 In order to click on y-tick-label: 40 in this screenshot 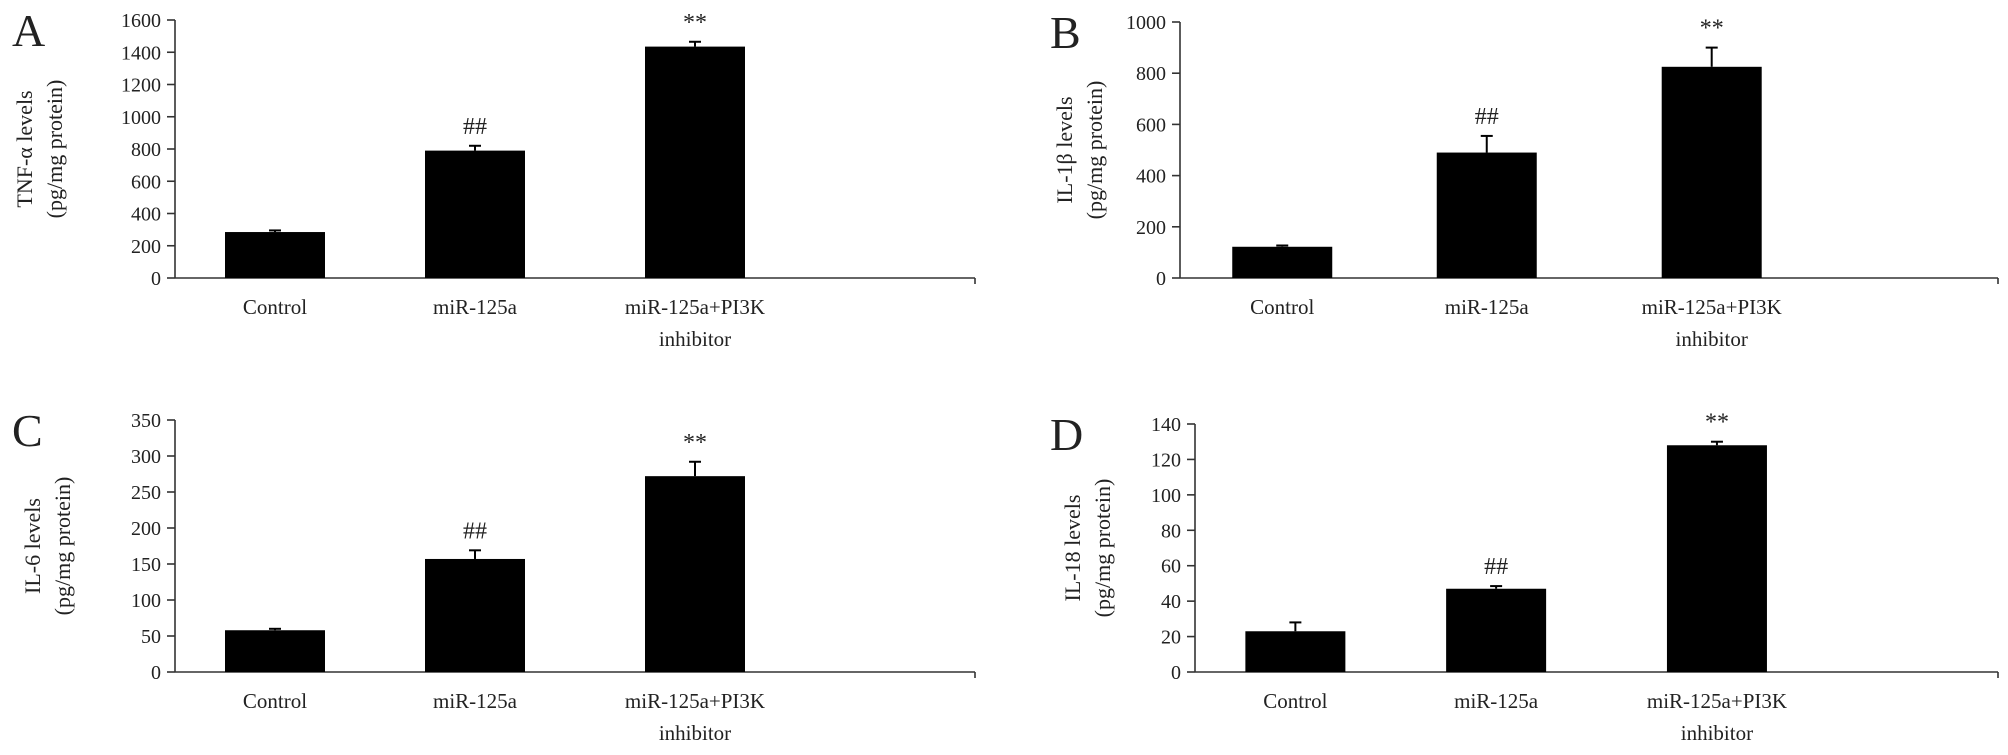, I will do `click(1171, 602)`.